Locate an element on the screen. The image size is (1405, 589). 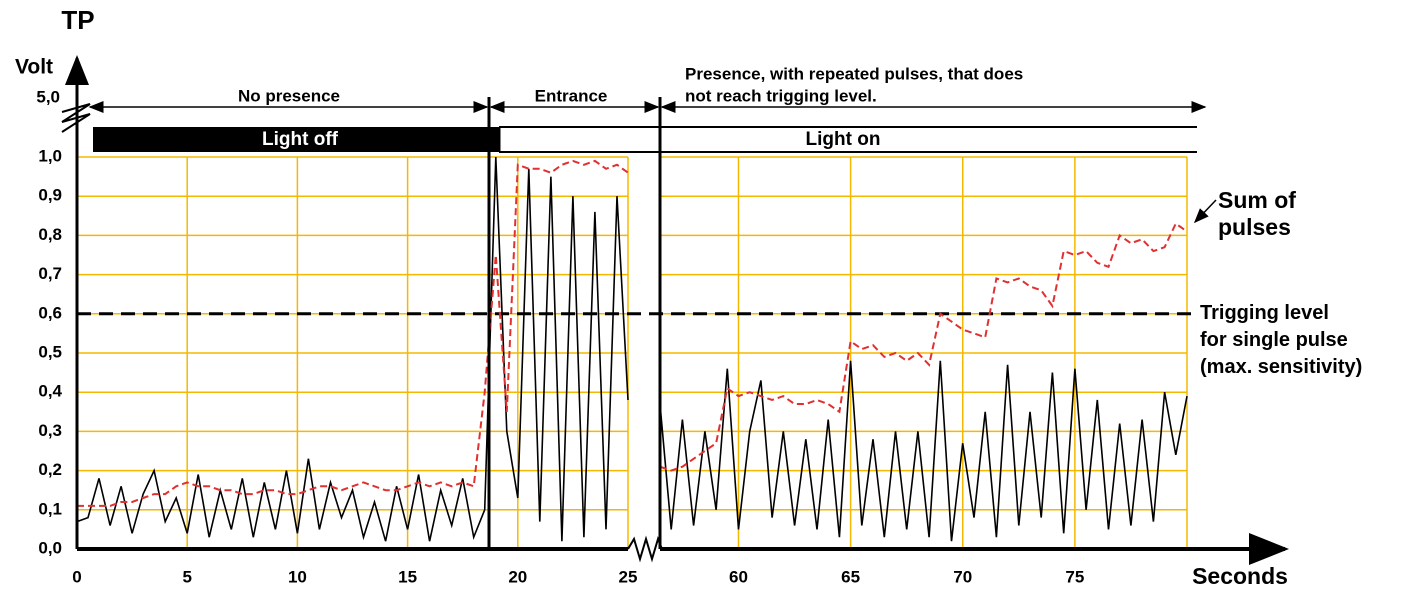
series-label: Sum of is located at coordinates (1257, 200).